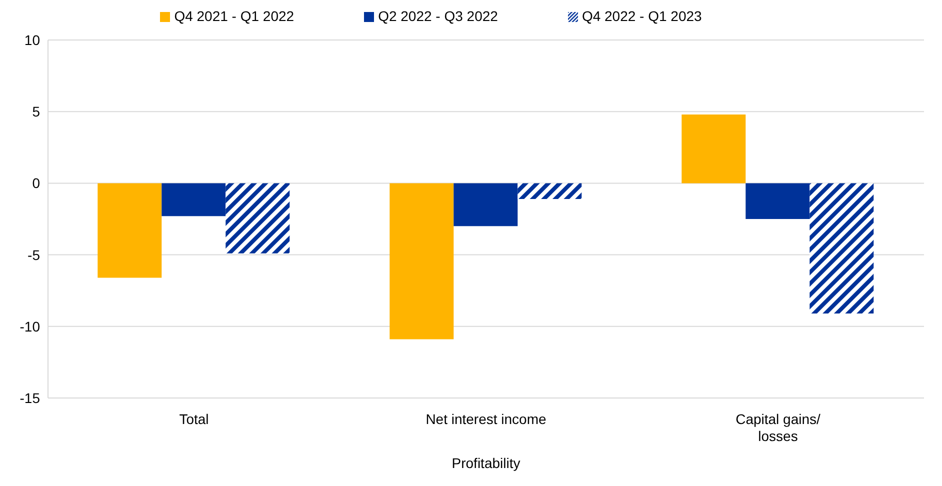 This screenshot has height=486, width=942. Describe the element at coordinates (30, 398) in the screenshot. I see `y-tick-label: -15` at that location.